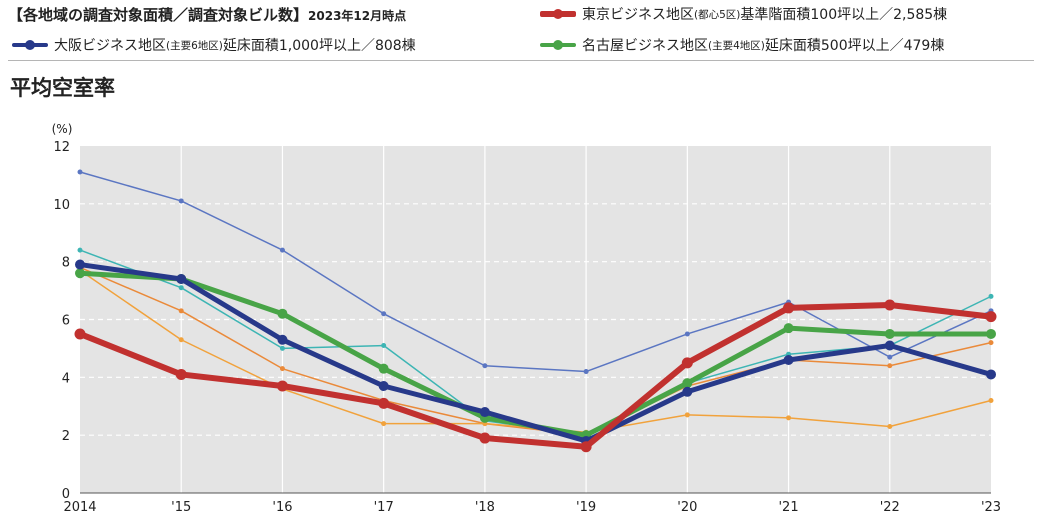 This screenshot has height=526, width=1042. What do you see at coordinates (282, 507) in the screenshot?
I see `x-tick-label: '16` at bounding box center [282, 507].